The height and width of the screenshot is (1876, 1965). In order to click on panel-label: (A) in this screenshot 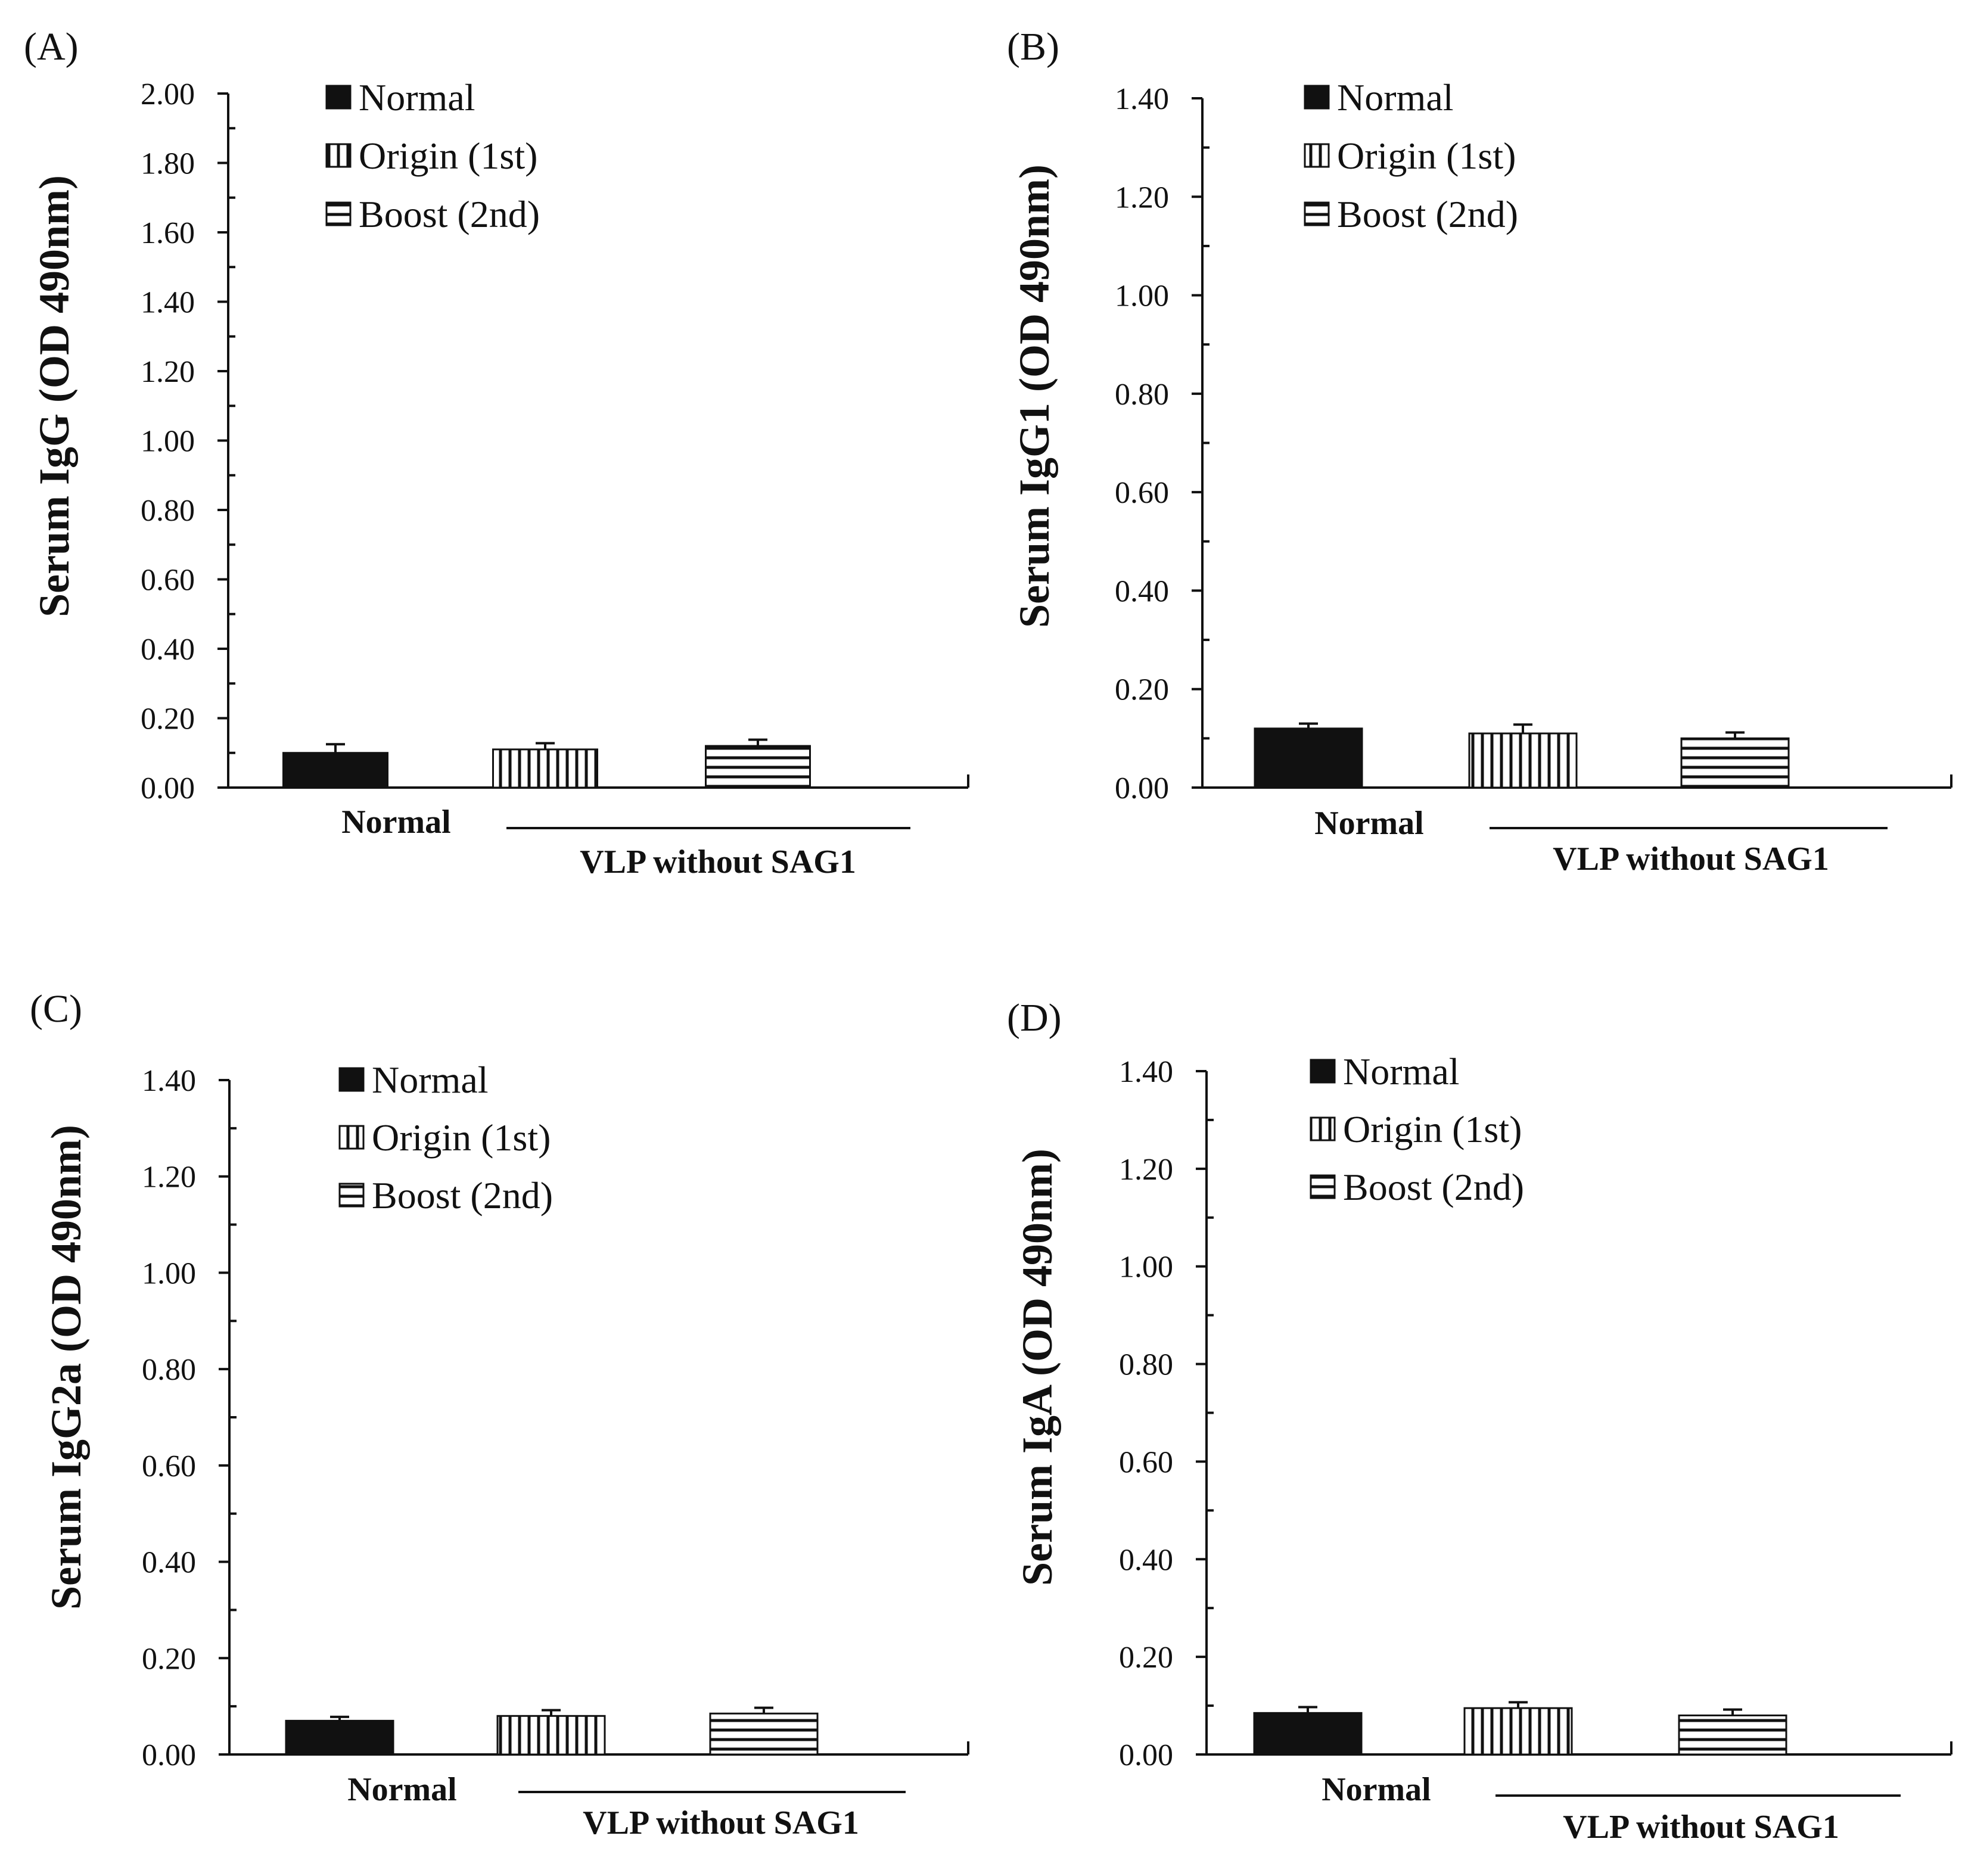, I will do `click(51, 47)`.